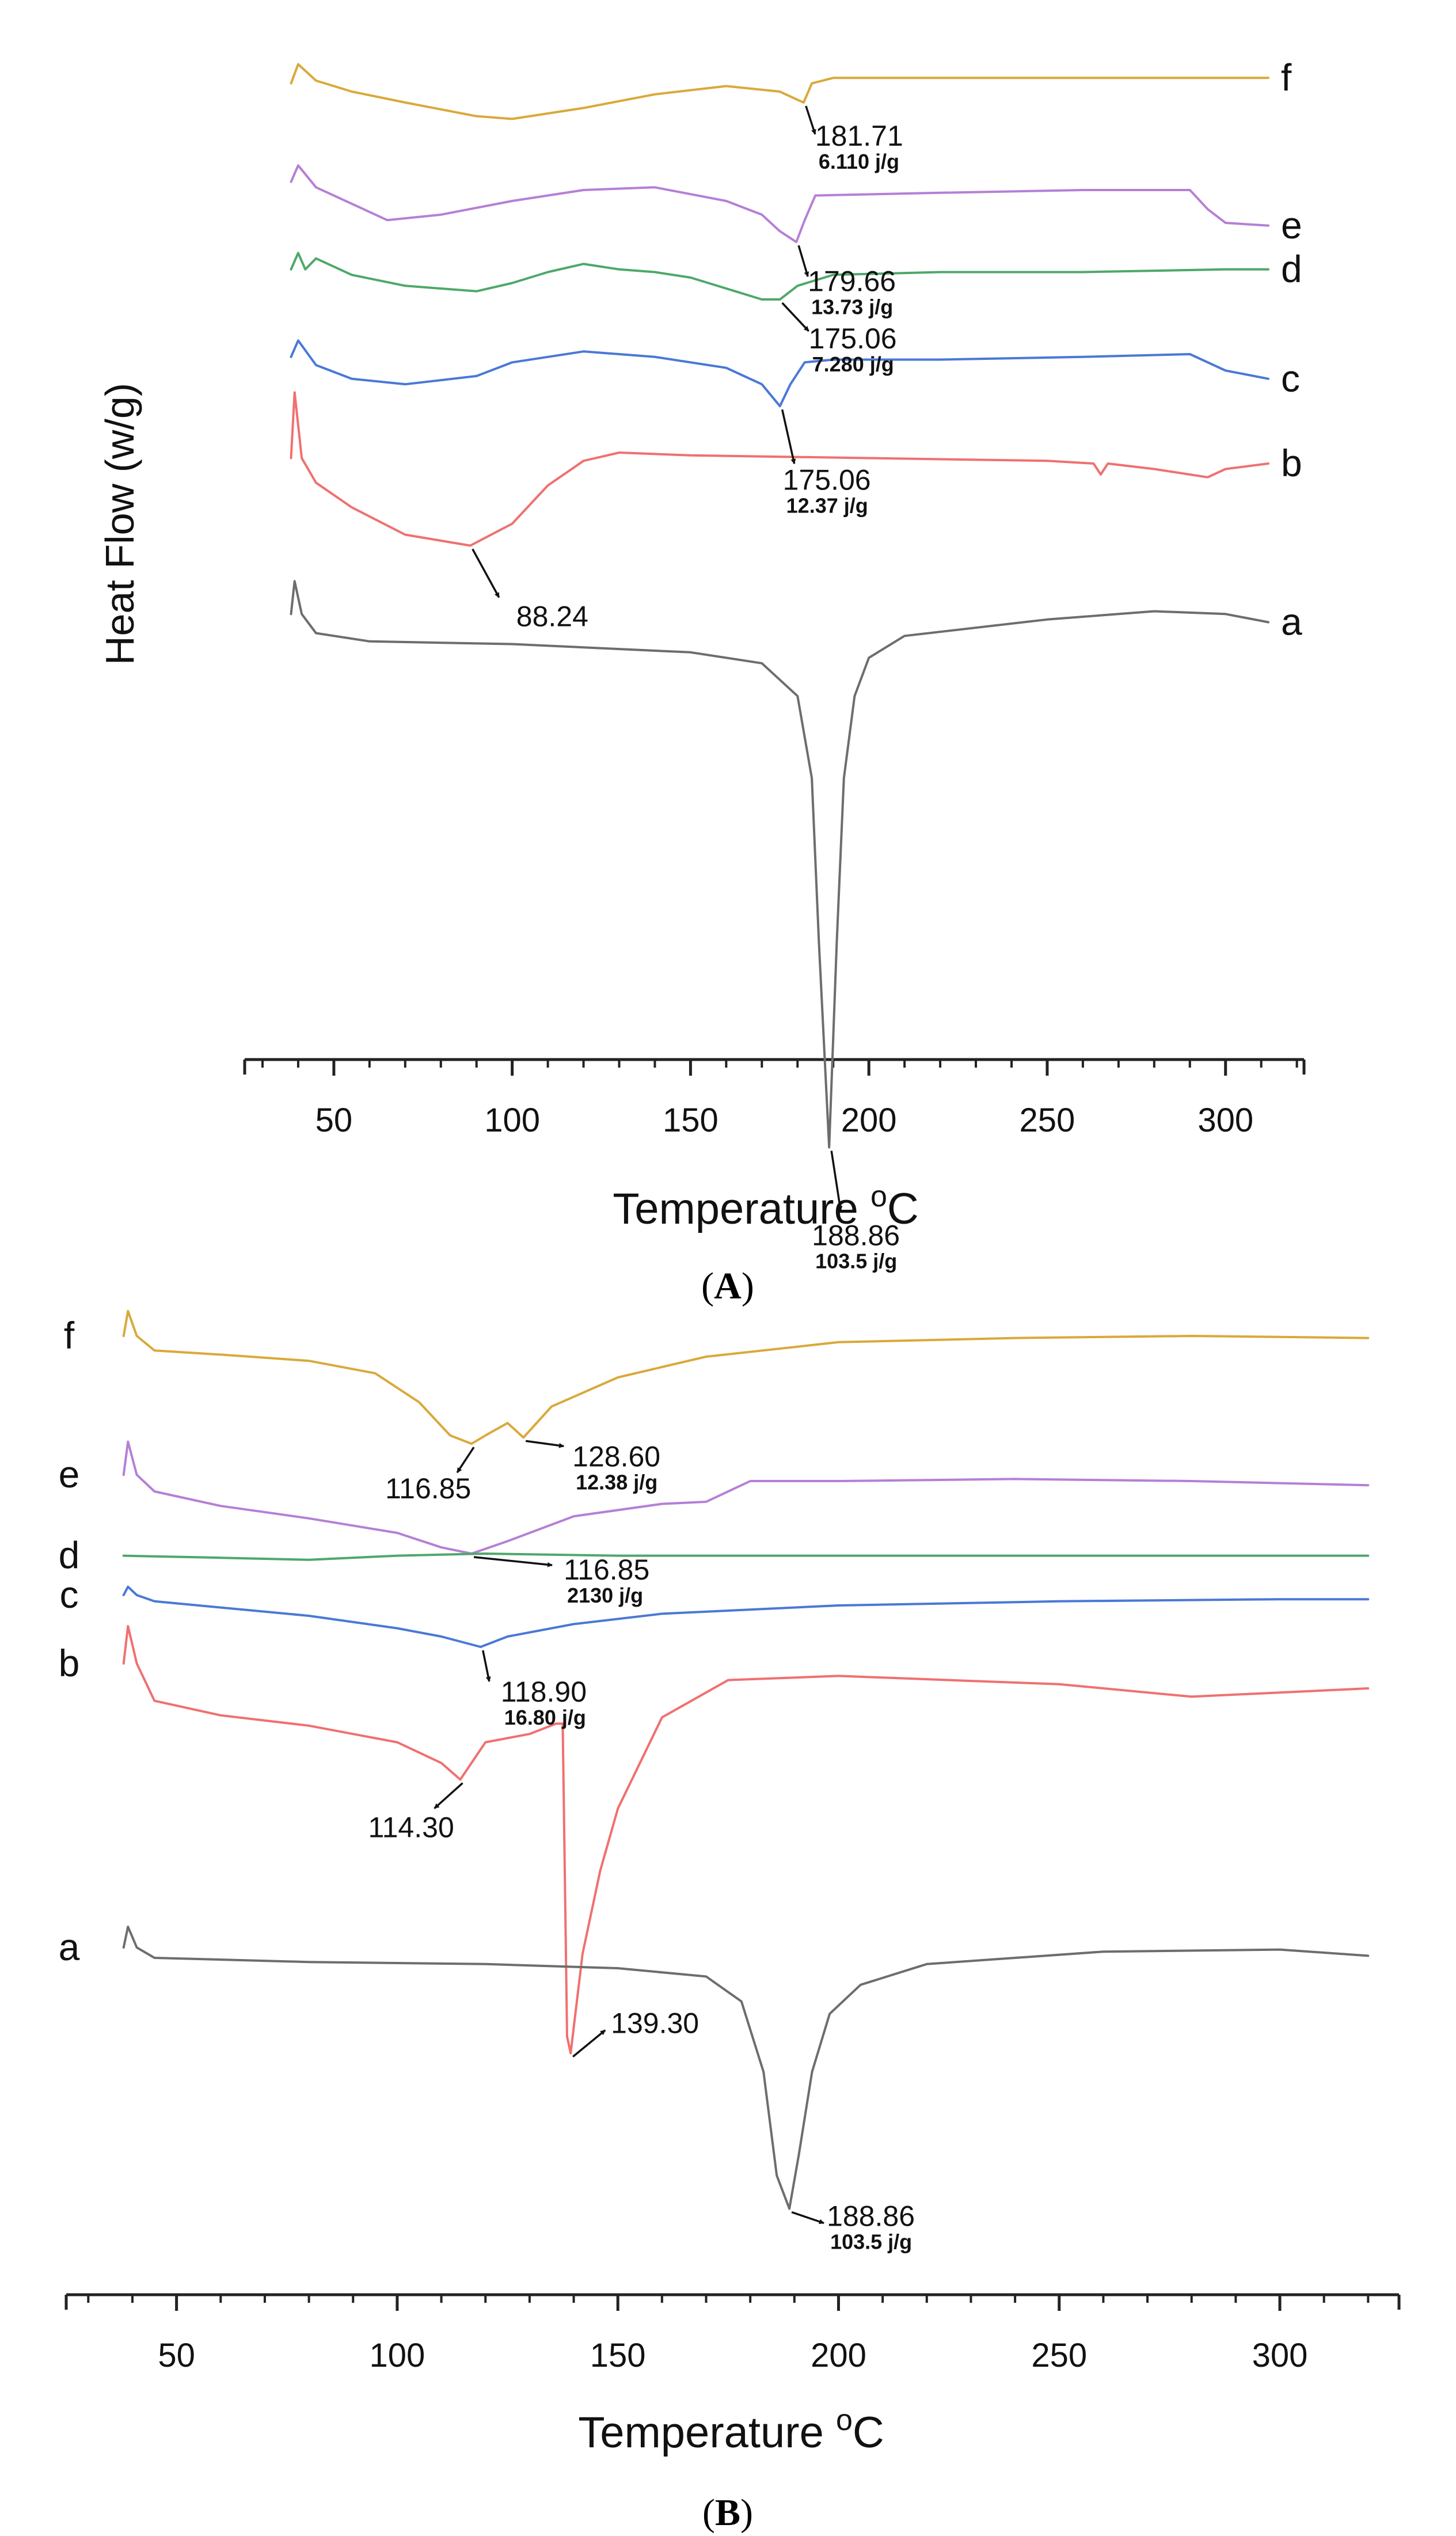 The image size is (1456, 2536). I want to click on panel-a-series-c-line, so click(779, 373).